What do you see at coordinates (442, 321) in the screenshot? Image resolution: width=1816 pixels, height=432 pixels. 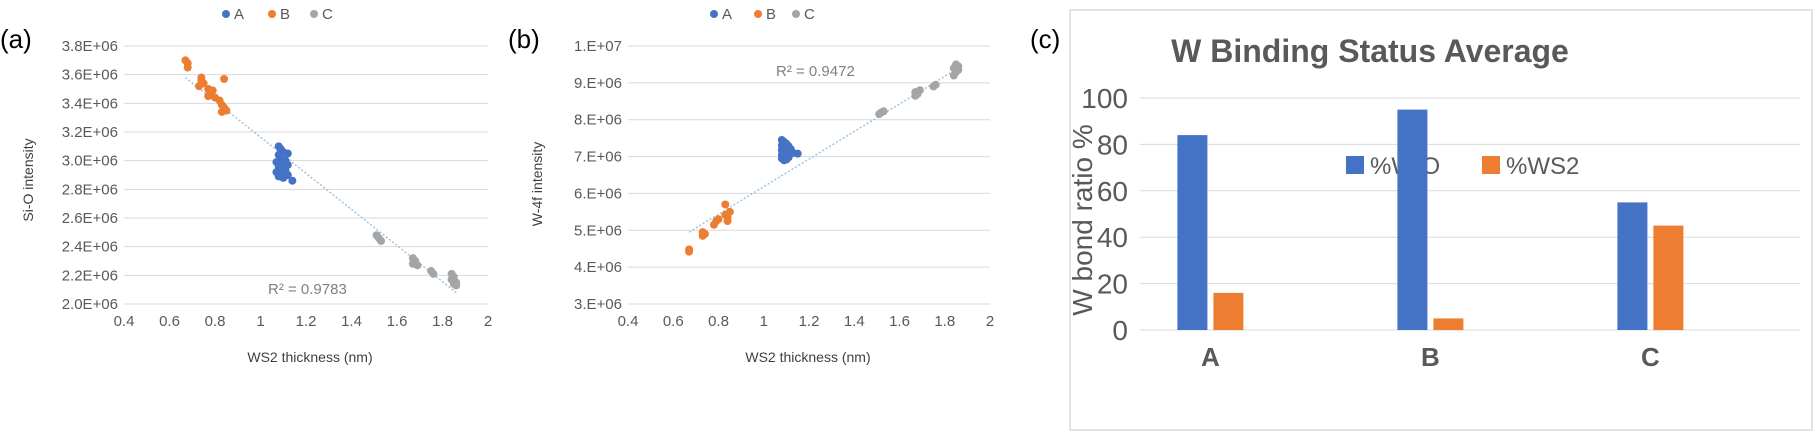 I see `x-tick-label-a: 1.8` at bounding box center [442, 321].